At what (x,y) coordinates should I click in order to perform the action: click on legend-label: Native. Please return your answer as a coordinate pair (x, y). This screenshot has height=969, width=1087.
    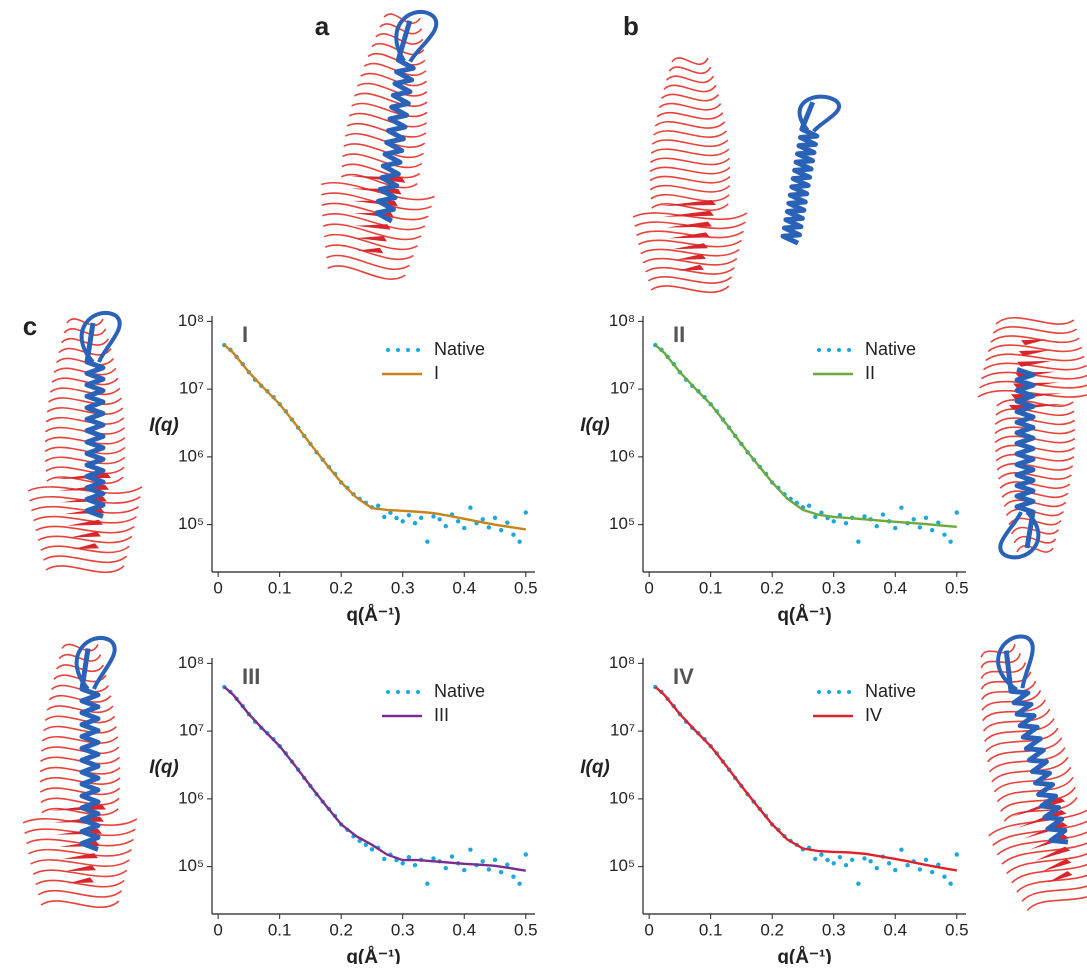
    Looking at the image, I should click on (890, 691).